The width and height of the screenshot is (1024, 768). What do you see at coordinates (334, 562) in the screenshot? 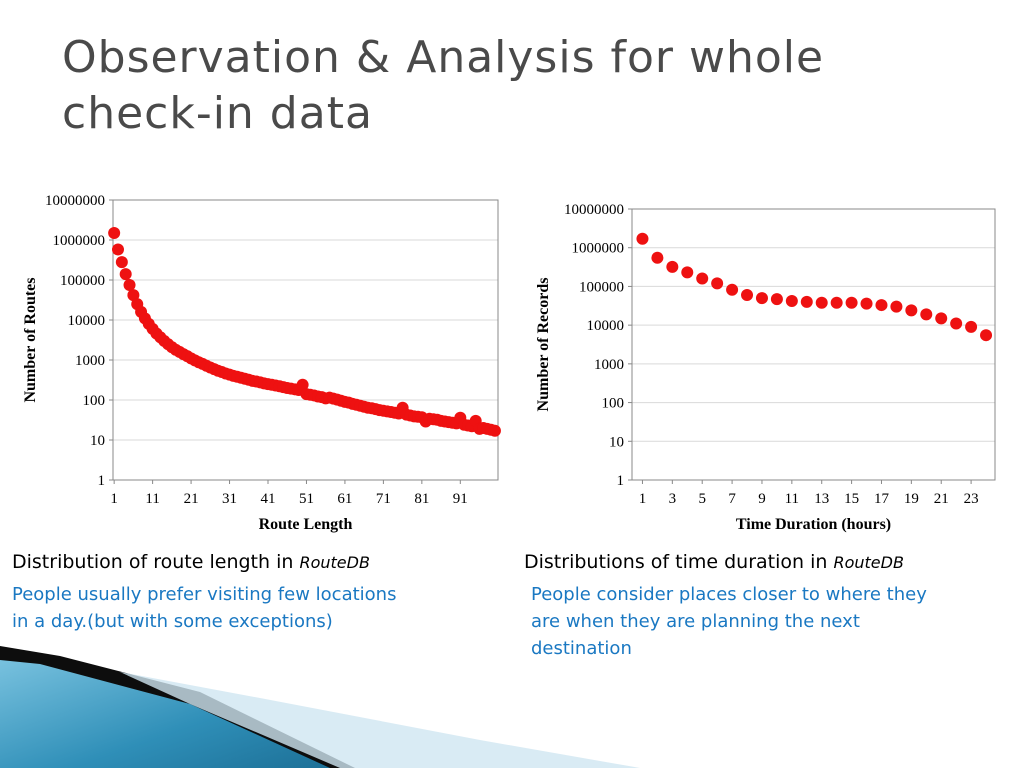
I see `route-length-caption-emphasis: RouteDB` at bounding box center [334, 562].